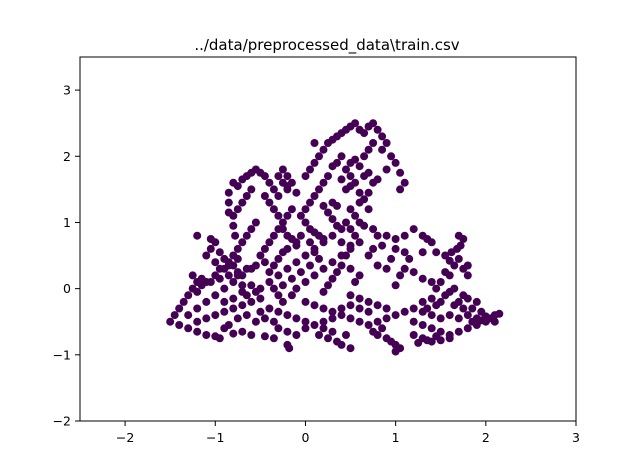 The width and height of the screenshot is (640, 473). I want to click on x-tick-label-3: 1, so click(396, 437).